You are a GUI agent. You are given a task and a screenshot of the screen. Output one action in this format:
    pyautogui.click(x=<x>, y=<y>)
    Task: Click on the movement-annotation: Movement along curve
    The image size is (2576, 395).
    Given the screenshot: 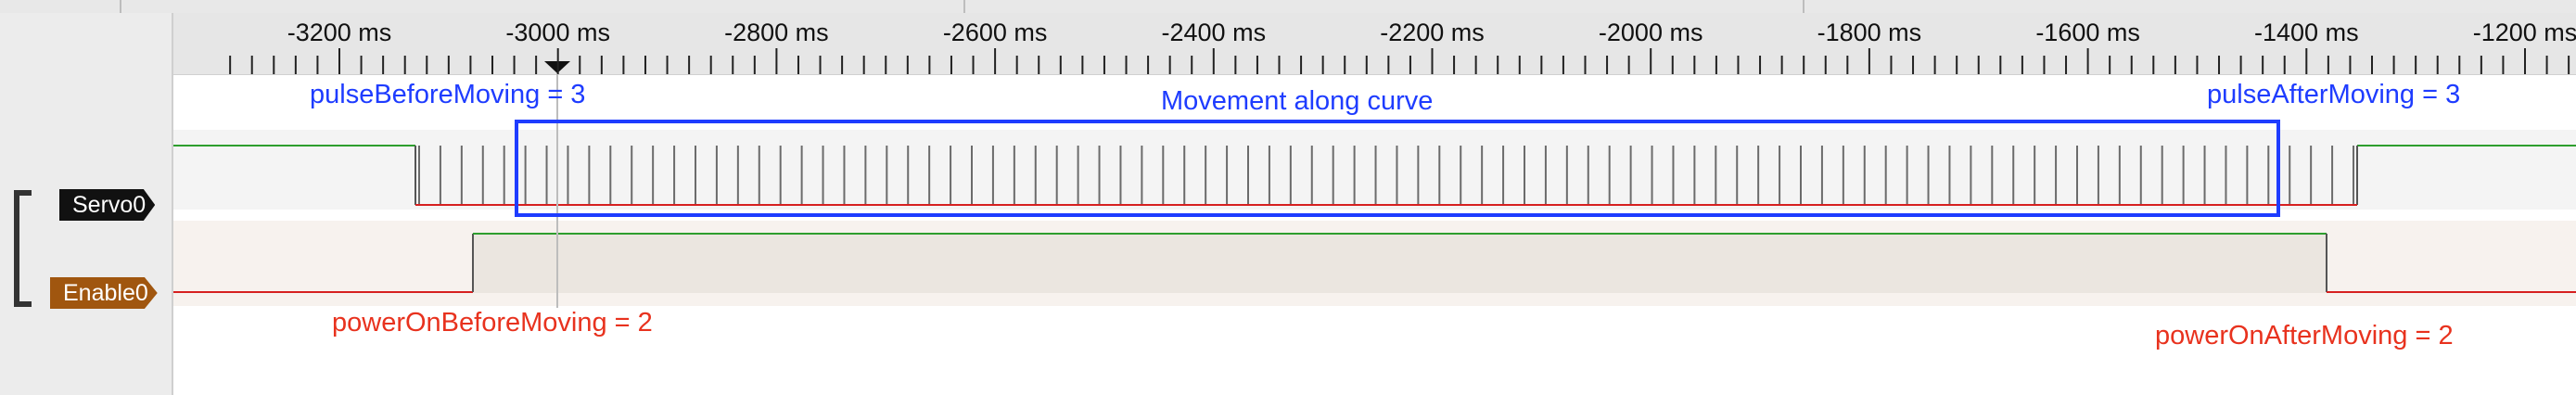 What is the action you would take?
    pyautogui.click(x=1297, y=101)
    